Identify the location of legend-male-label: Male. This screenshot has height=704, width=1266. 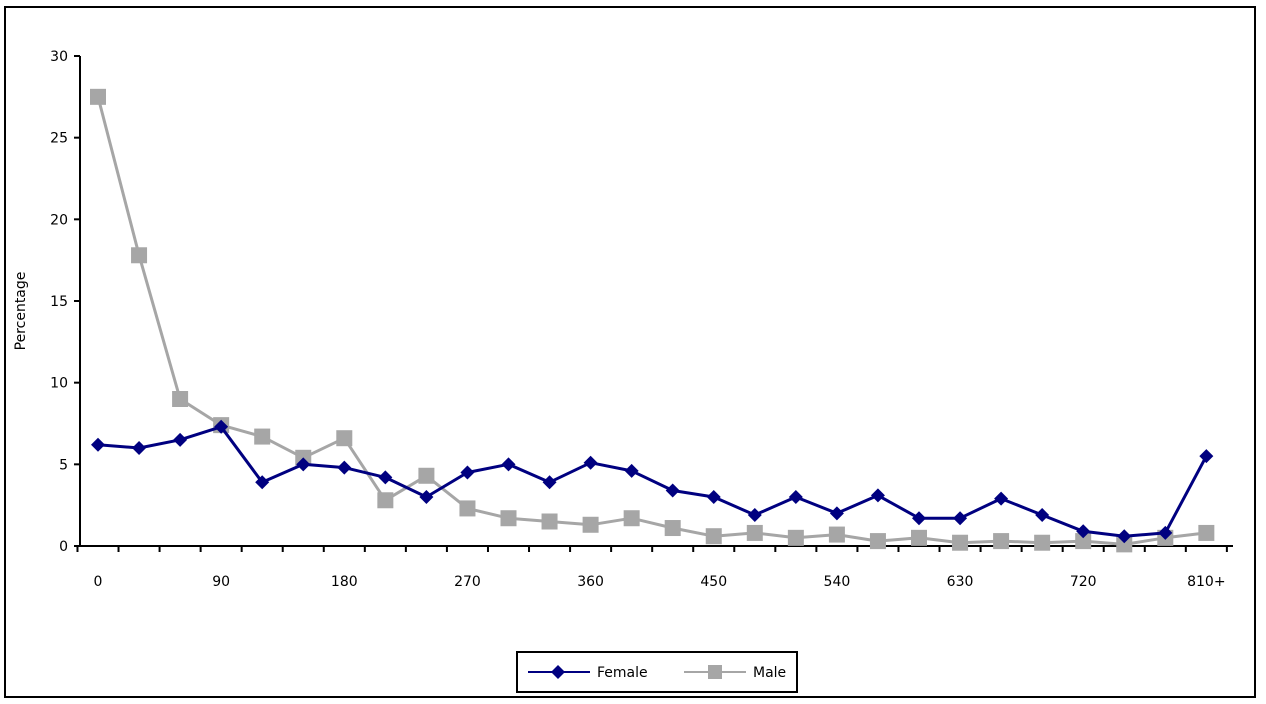
(769, 673).